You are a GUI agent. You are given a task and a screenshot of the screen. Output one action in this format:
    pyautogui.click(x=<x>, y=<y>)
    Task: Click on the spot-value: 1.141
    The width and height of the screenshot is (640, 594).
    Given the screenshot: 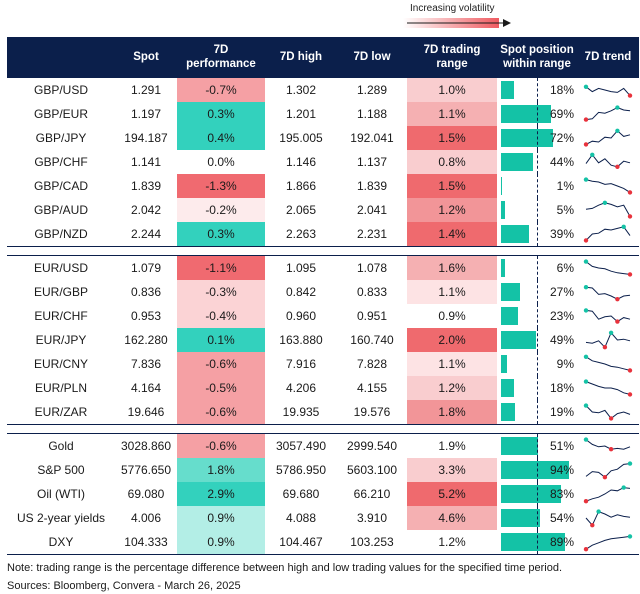 What is the action you would take?
    pyautogui.click(x=146, y=162)
    